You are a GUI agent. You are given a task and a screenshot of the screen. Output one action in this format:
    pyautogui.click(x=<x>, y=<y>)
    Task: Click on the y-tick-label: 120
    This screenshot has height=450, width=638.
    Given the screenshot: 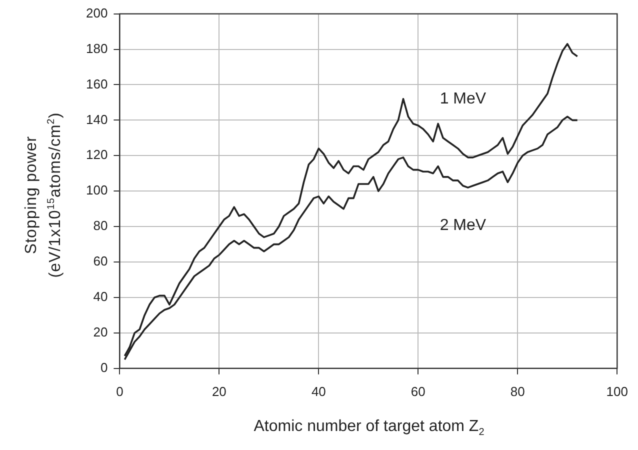 What is the action you would take?
    pyautogui.click(x=97, y=154)
    